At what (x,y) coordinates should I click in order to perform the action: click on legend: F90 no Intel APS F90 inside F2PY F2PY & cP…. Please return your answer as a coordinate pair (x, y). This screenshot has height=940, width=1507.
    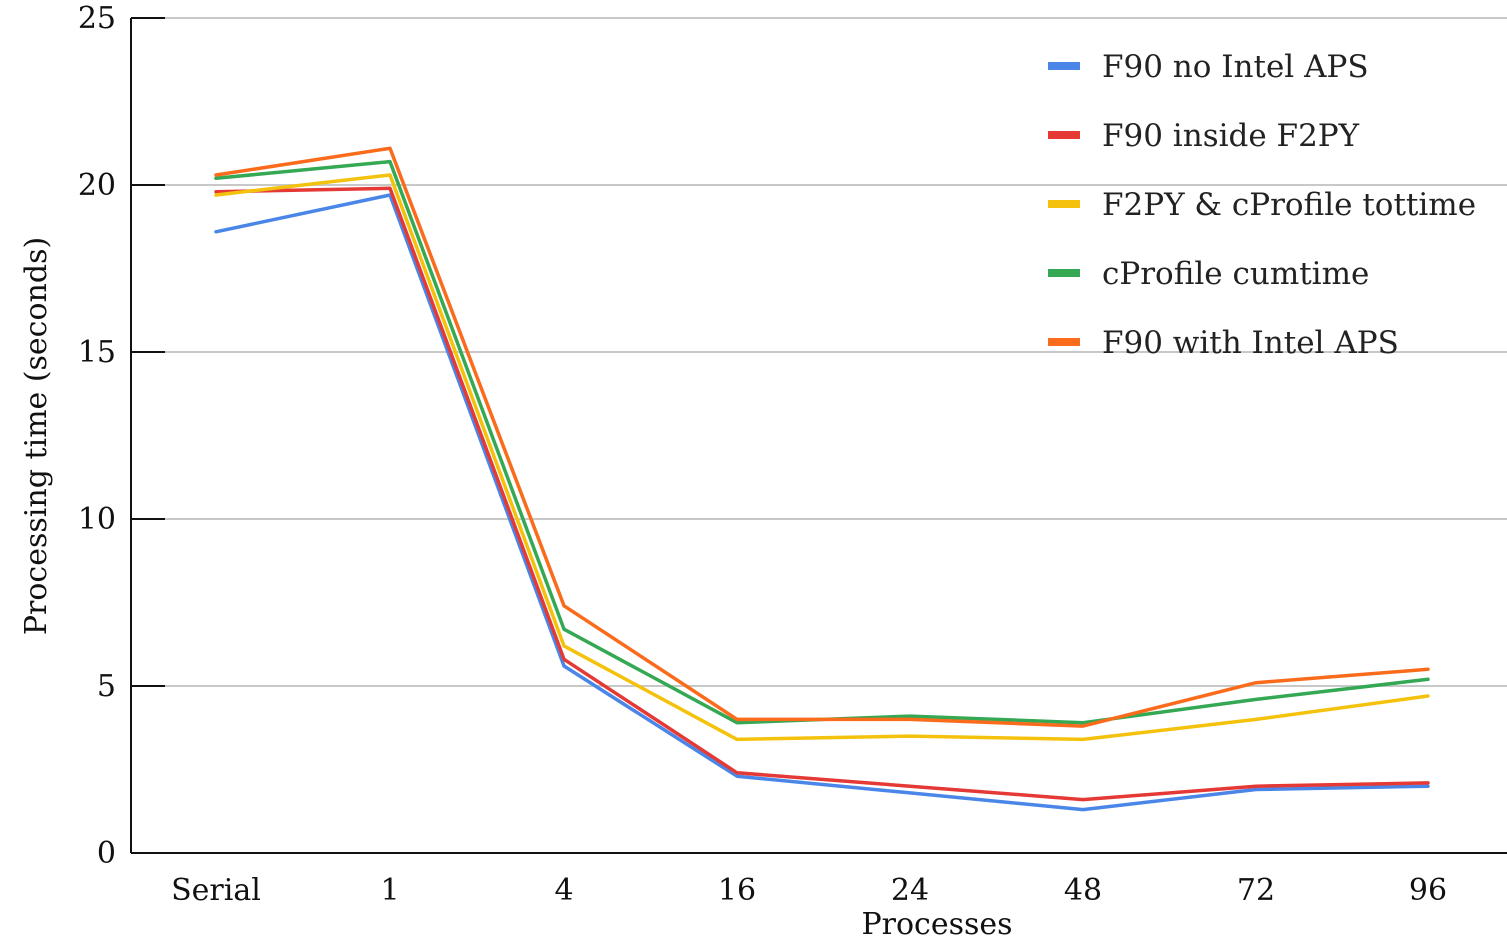
    Looking at the image, I should click on (1262, 205).